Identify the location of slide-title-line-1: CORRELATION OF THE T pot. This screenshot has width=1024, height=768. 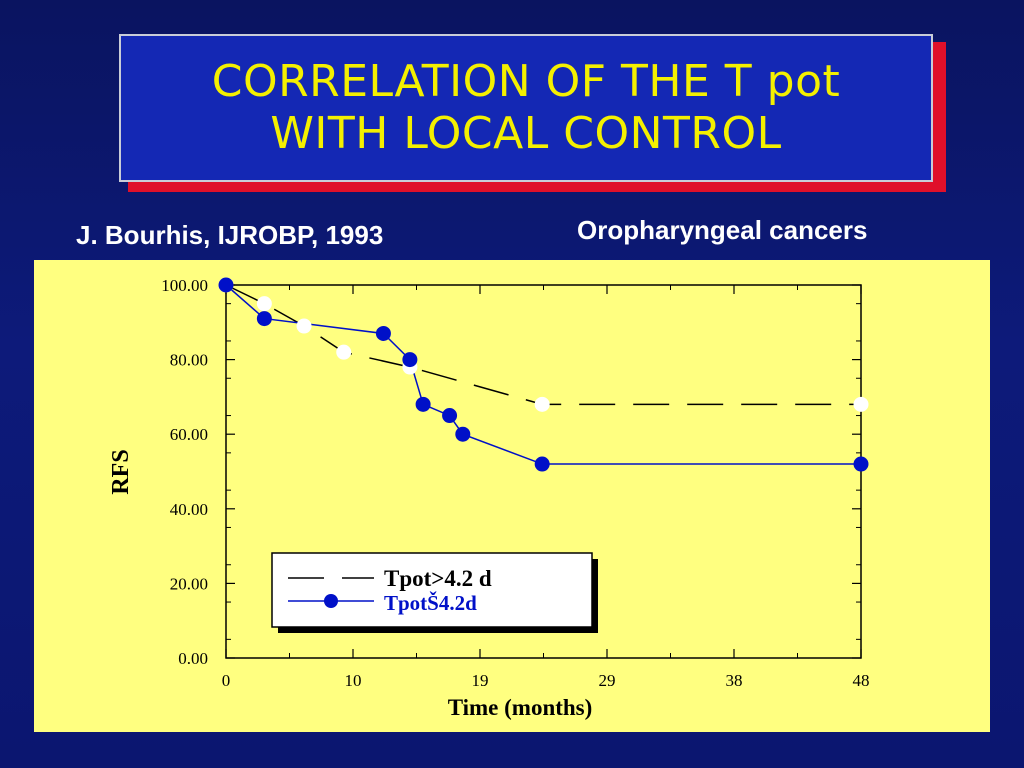
(526, 81).